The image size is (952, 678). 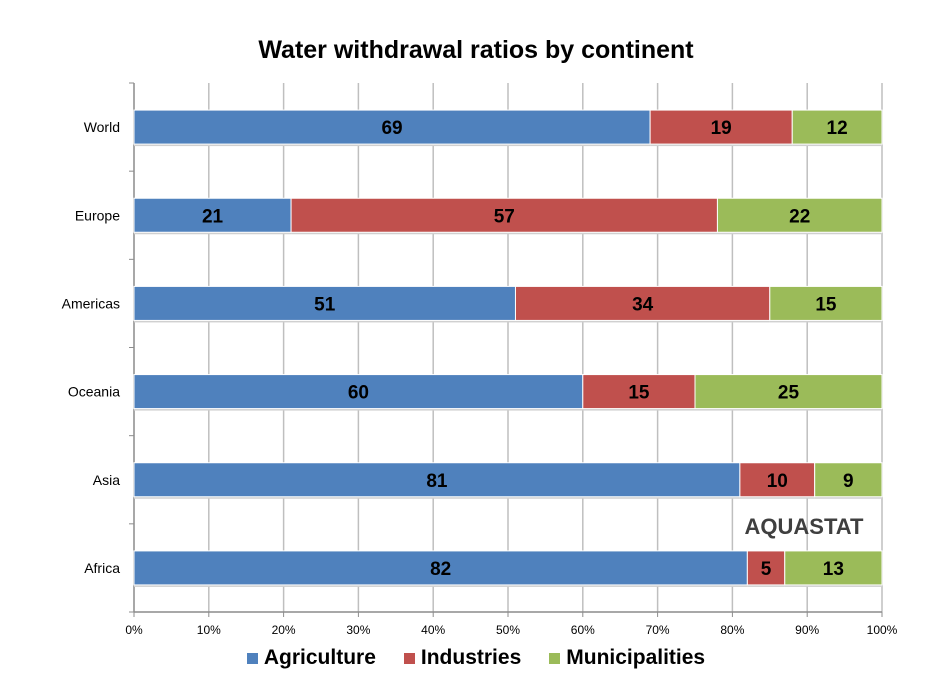 What do you see at coordinates (583, 630) in the screenshot?
I see `x-tick-label: 60%` at bounding box center [583, 630].